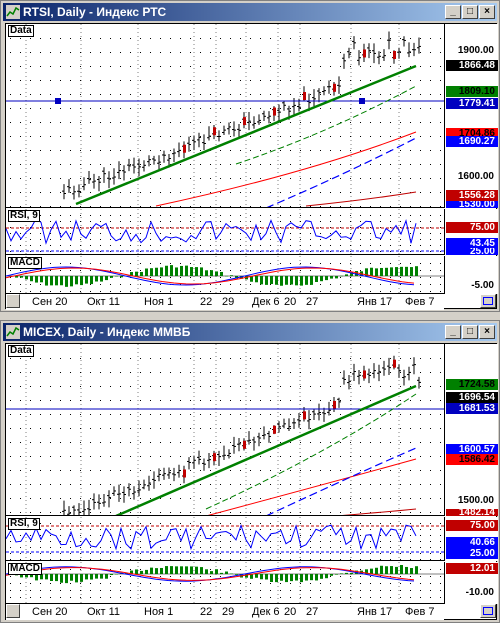  Describe the element at coordinates (475, 500) in the screenshot. I see `price-tick: 1500.00` at that location.